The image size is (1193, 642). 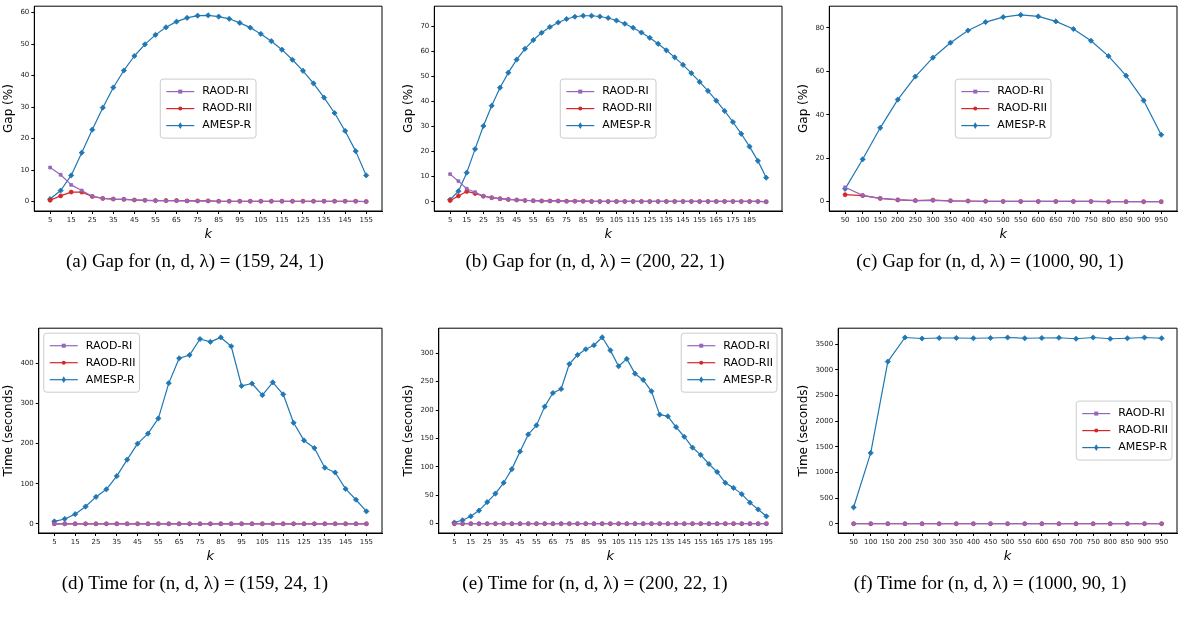 What do you see at coordinates (195, 261) in the screenshot?
I see `text: (a) Gap for (n, d, λ) = (159, 24, 1)` at bounding box center [195, 261].